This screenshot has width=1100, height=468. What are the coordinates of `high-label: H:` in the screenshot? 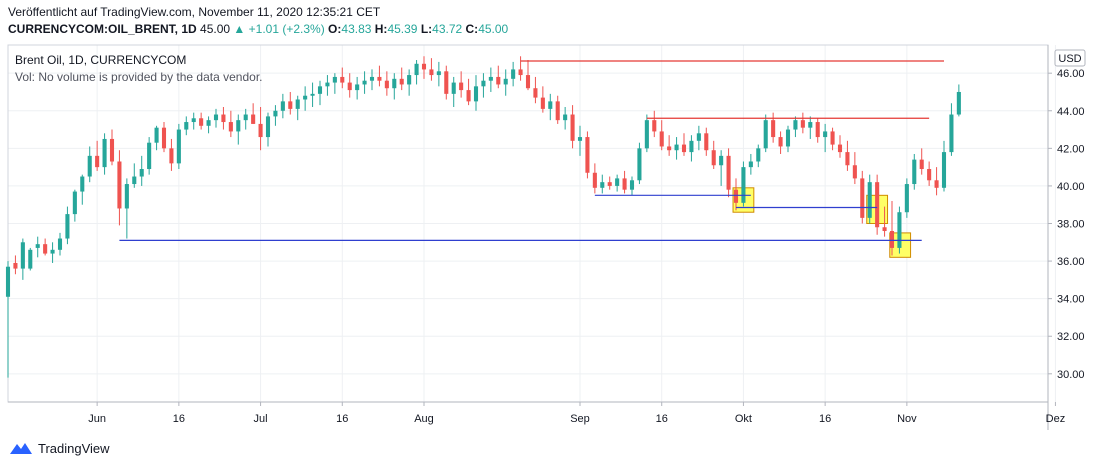 It's located at (381, 29).